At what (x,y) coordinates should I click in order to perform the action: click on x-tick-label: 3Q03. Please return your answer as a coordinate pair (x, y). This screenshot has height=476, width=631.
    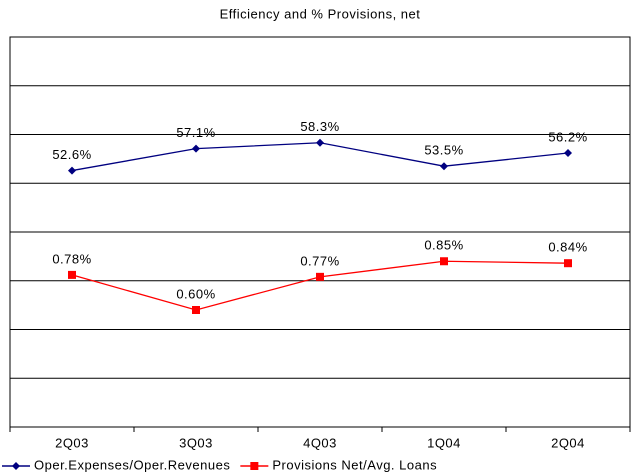
    Looking at the image, I should click on (196, 442).